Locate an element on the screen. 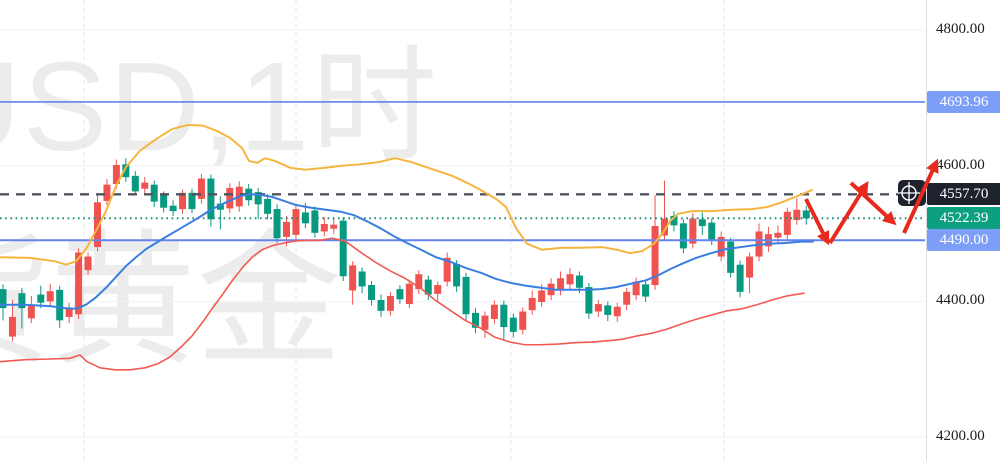 This screenshot has height=461, width=1000. axis-label-4400.00: 4400.00 is located at coordinates (960, 300).